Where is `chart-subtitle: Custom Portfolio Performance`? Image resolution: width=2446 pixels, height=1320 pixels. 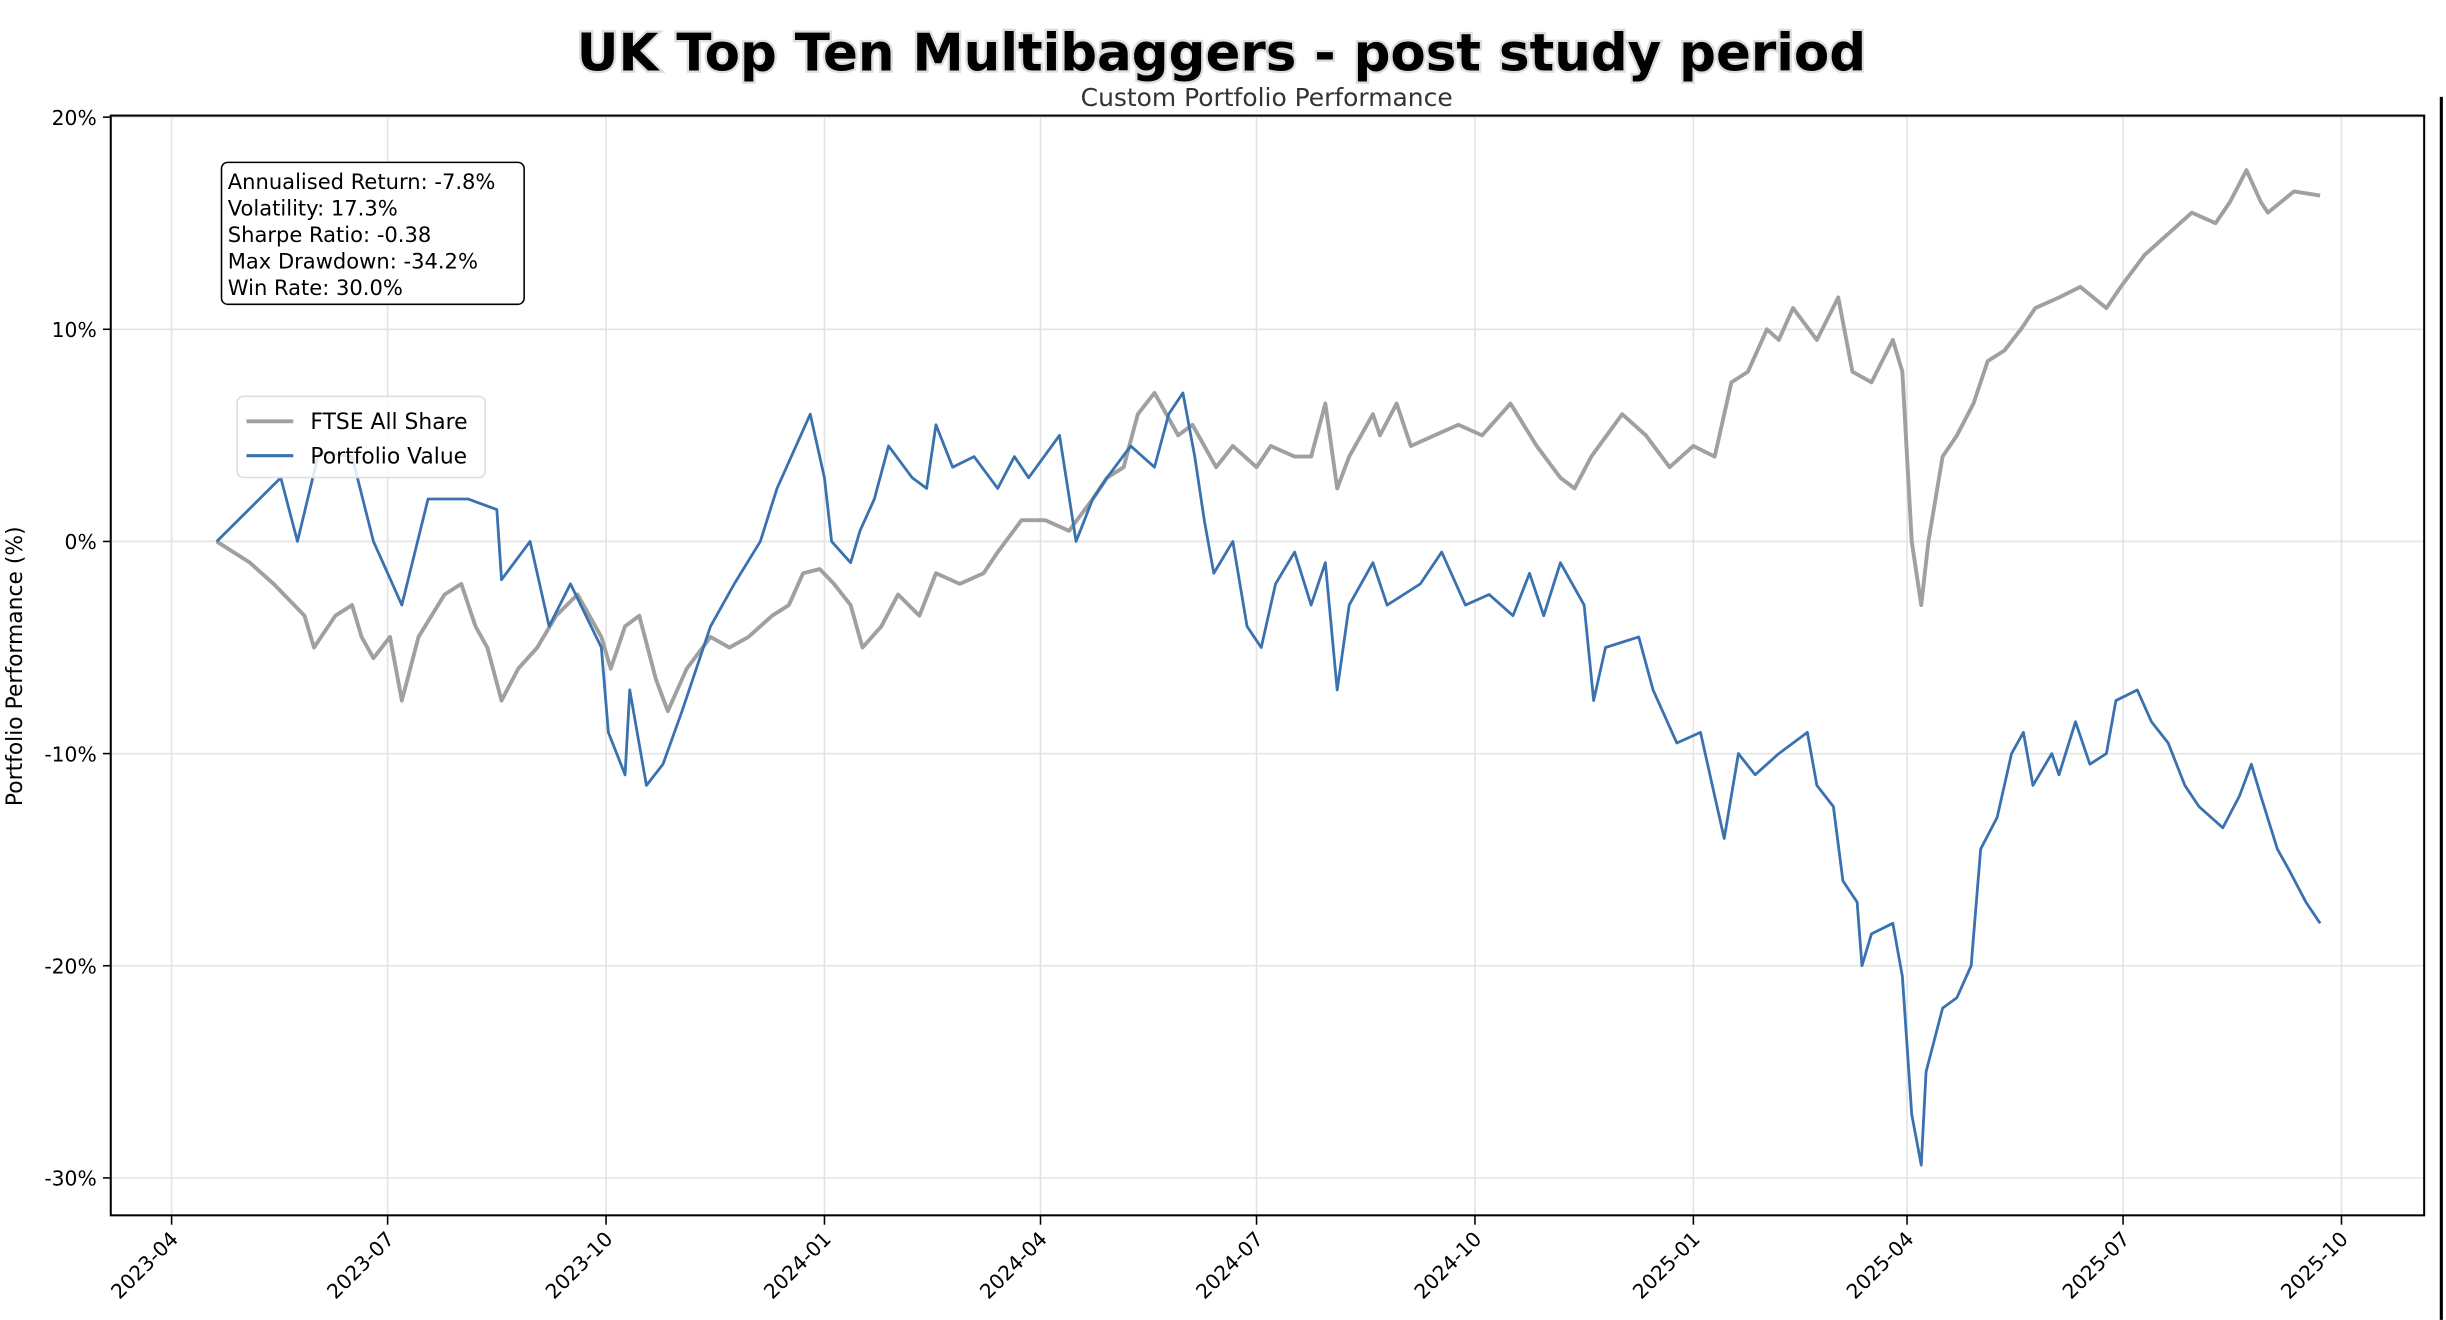 chart-subtitle: Custom Portfolio Performance is located at coordinates (1267, 97).